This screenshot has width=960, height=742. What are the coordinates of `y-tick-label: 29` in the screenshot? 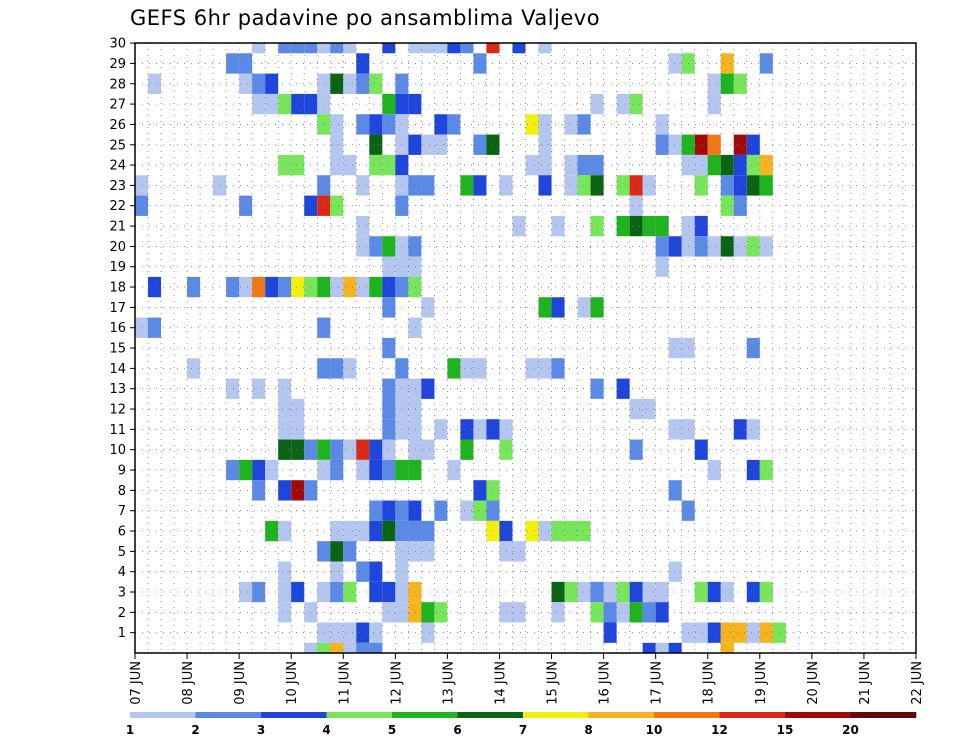 It's located at (117, 64).